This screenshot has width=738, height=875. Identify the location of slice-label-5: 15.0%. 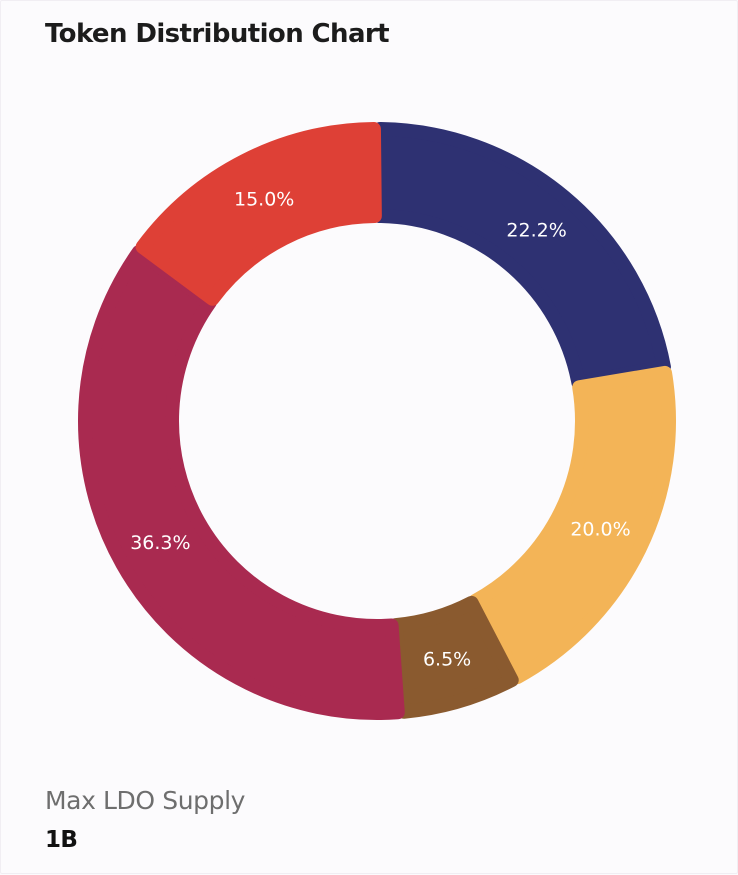
(264, 200).